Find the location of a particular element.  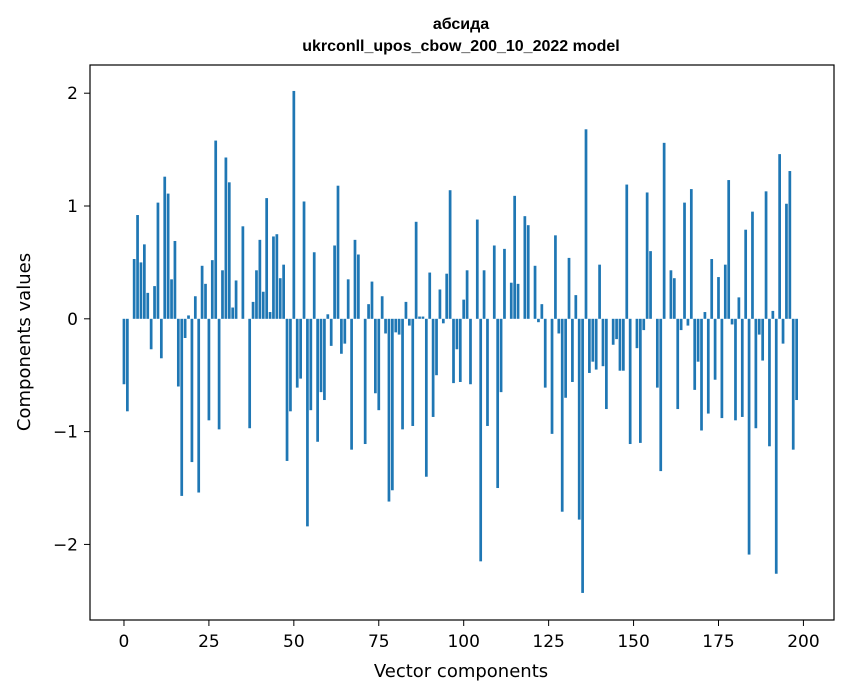

x-tick-label: 75 is located at coordinates (379, 642).